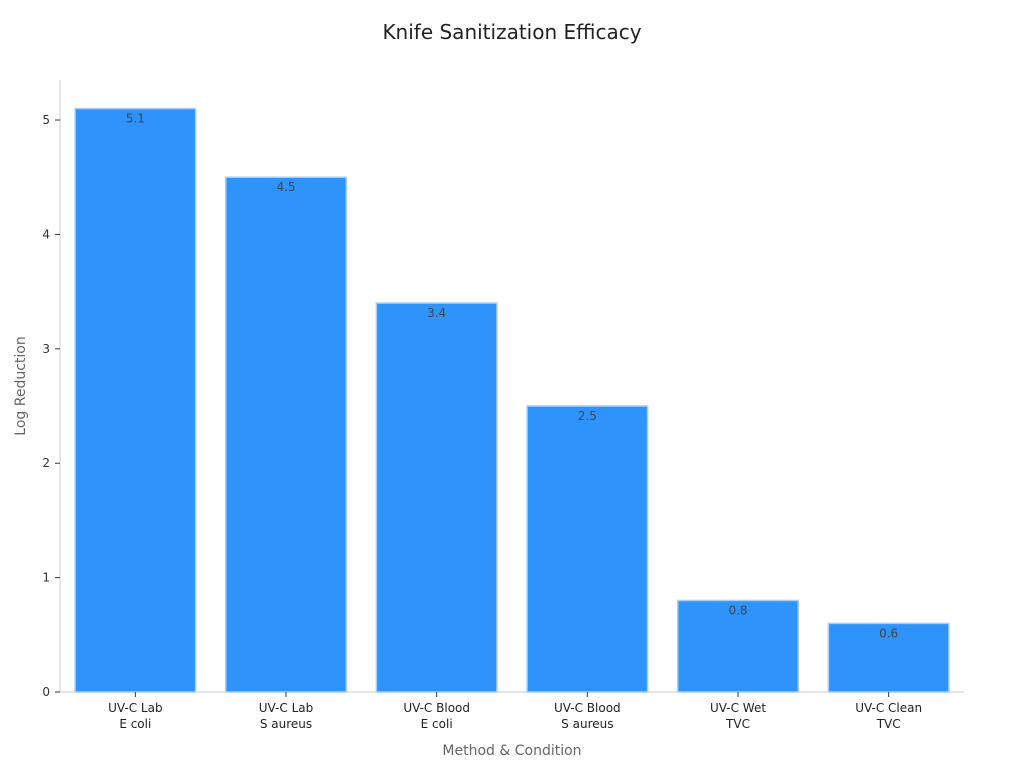  Describe the element at coordinates (46, 349) in the screenshot. I see `y-tick-label: 3` at that location.